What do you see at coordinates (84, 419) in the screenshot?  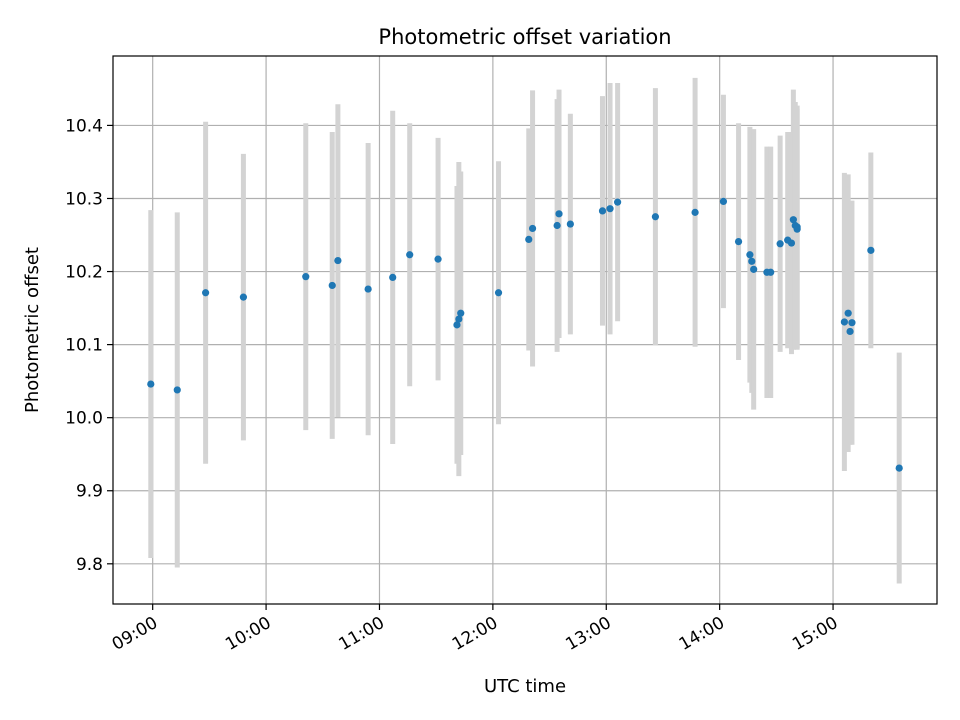 I see `y-tick-label: 10.0` at bounding box center [84, 419].